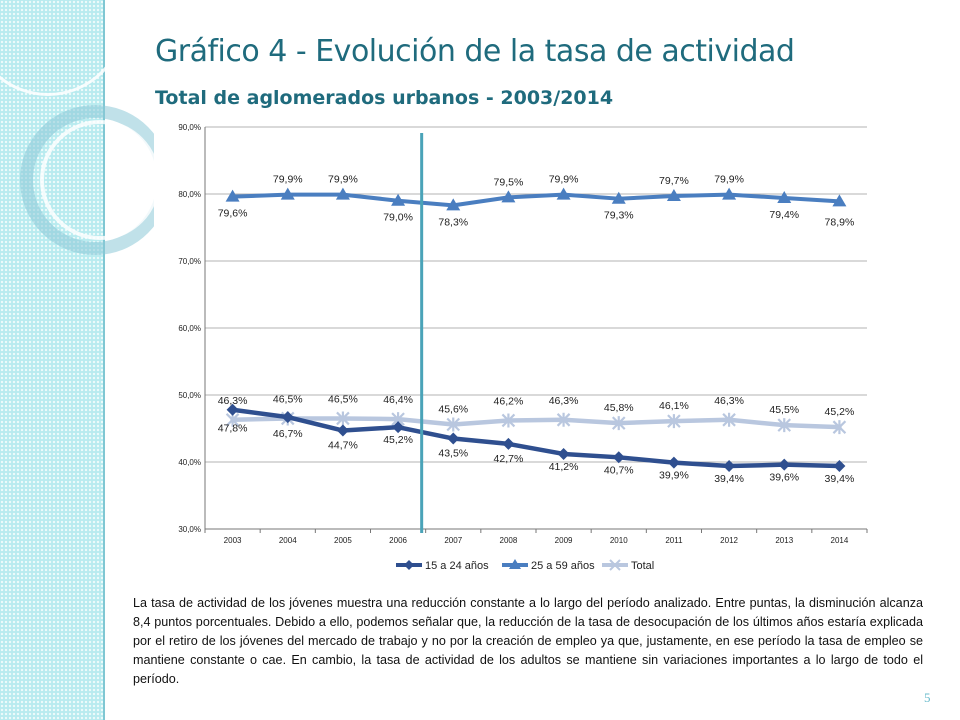 Image resolution: width=960 pixels, height=720 pixels. I want to click on x-tick-label: 2004, so click(288, 540).